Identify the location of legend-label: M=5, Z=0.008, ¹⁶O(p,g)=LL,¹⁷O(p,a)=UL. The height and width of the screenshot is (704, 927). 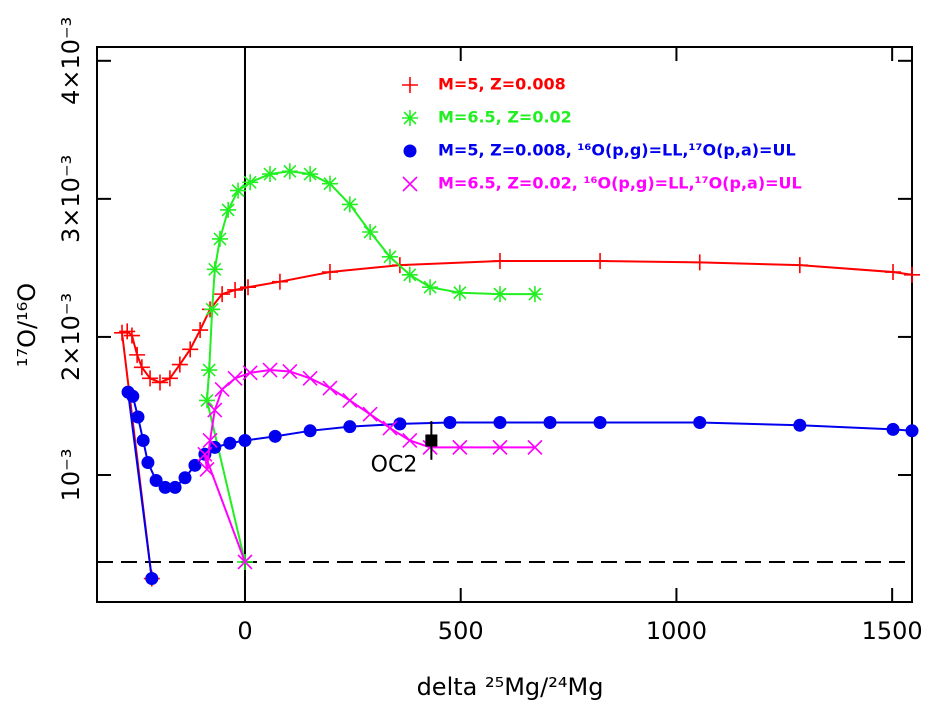
(617, 150).